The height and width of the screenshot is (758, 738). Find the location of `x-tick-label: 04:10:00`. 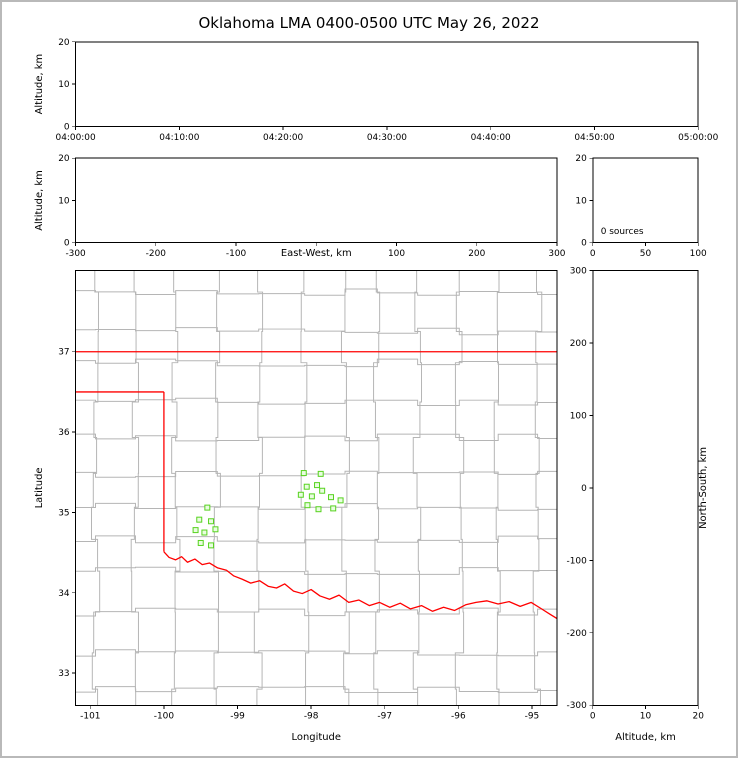

x-tick-label: 04:10:00 is located at coordinates (179, 138).